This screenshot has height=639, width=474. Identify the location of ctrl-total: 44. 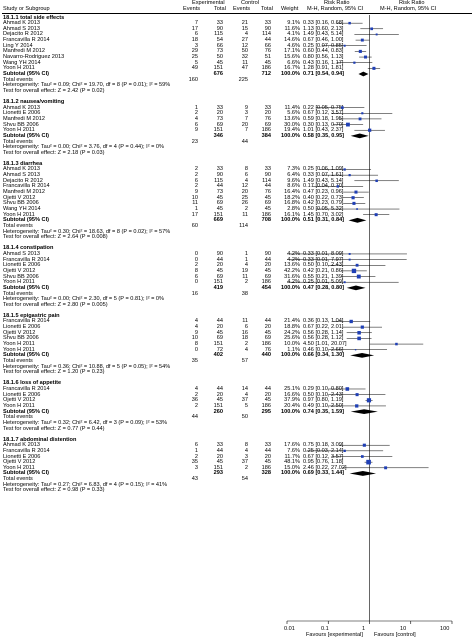
(267, 259).